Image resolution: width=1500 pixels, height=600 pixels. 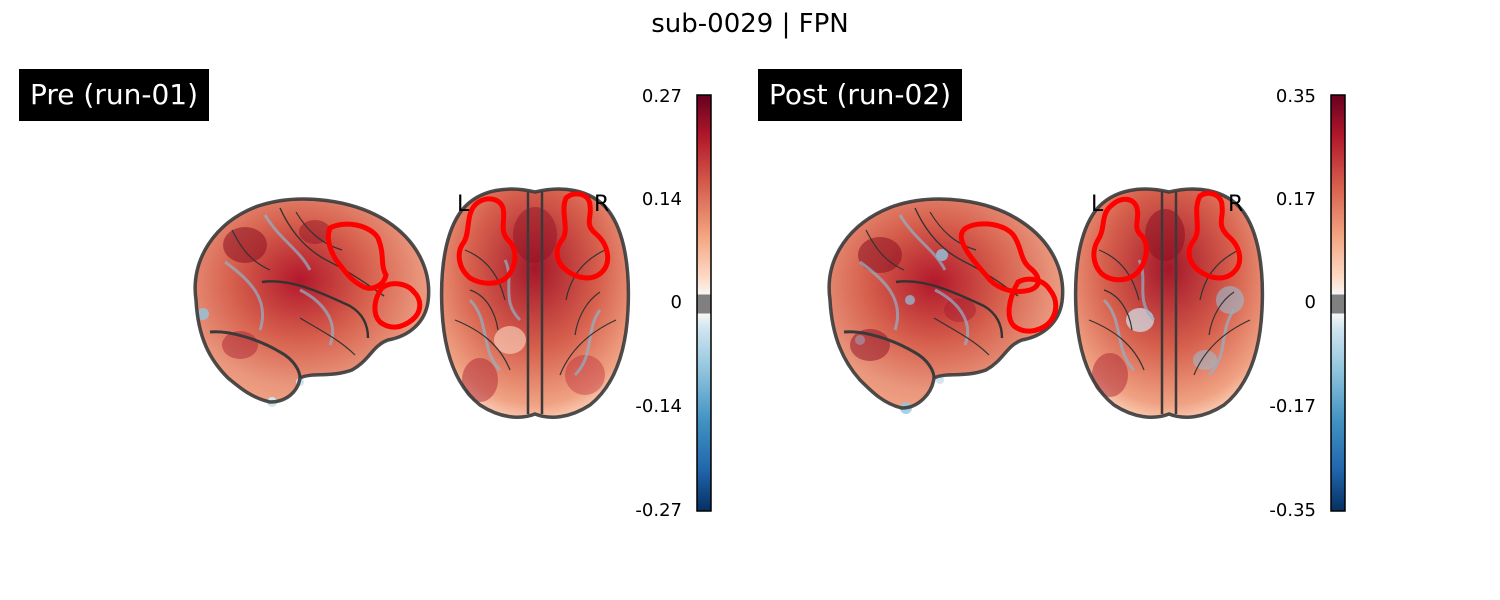 What do you see at coordinates (1292, 510) in the screenshot?
I see `post-colorbar-tick-min: -0.35` at bounding box center [1292, 510].